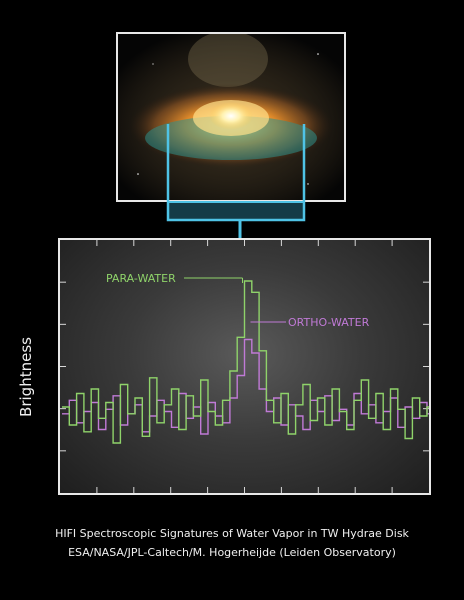 Image resolution: width=464 pixels, height=600 pixels. Describe the element at coordinates (245, 386) in the screenshot. I see `series-line-ortho-water` at that location.